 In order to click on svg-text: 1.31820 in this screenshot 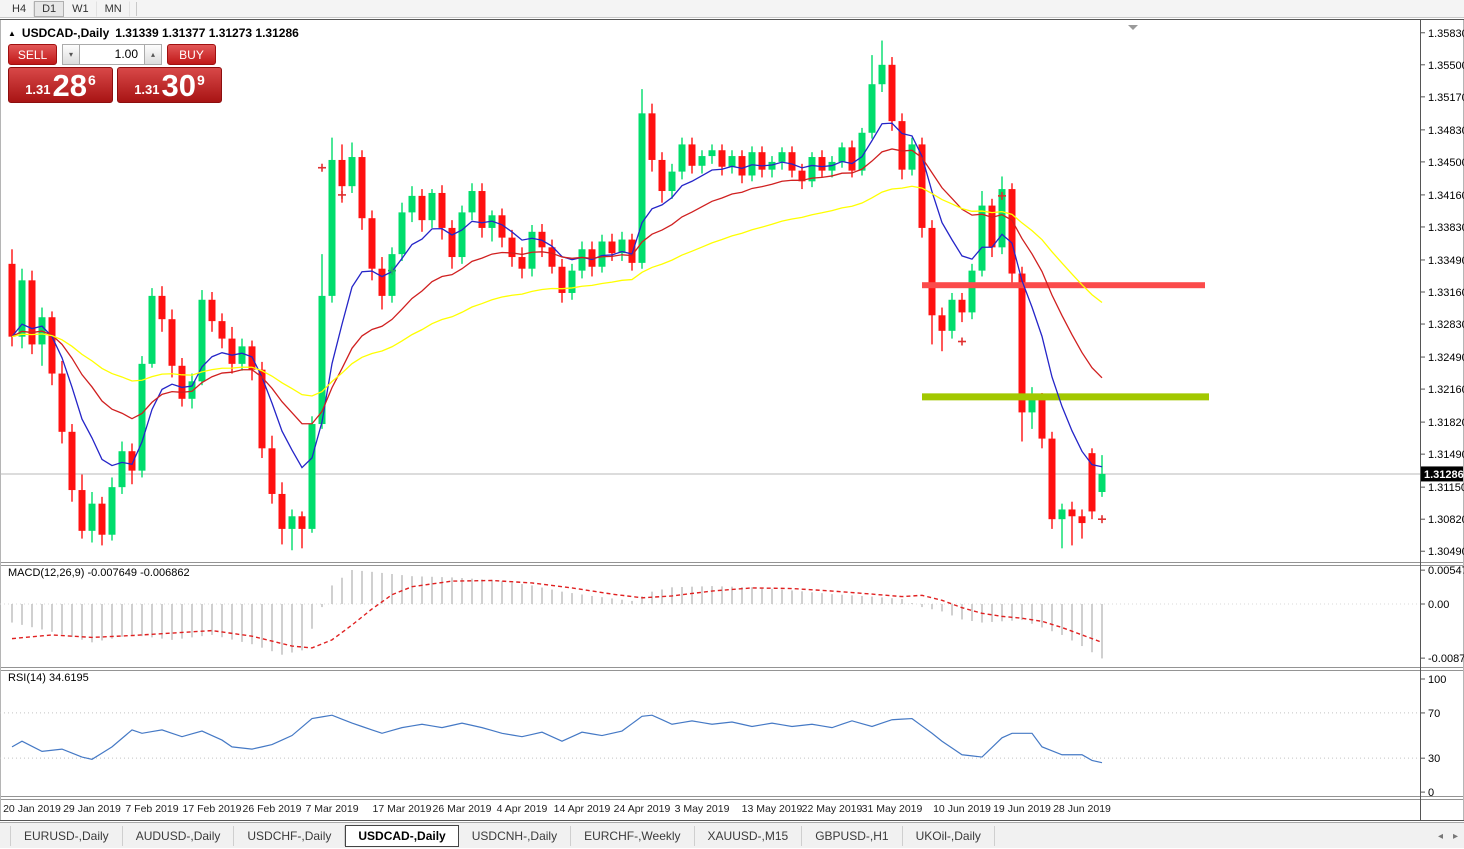, I will do `click(1446, 423)`.